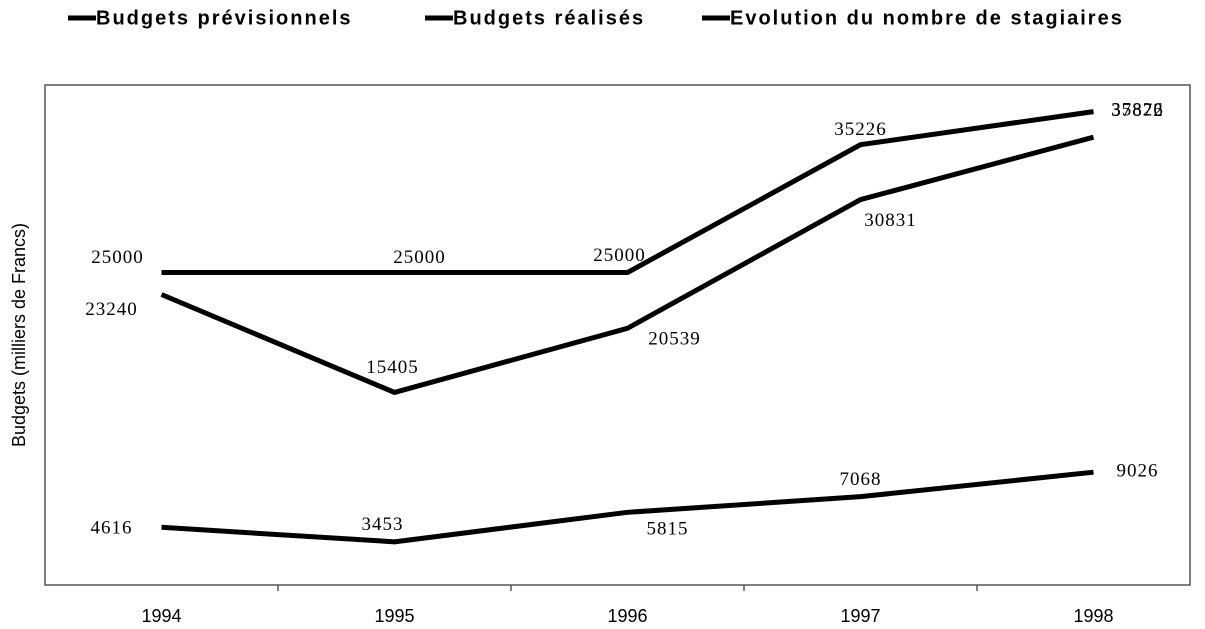 The height and width of the screenshot is (629, 1205). What do you see at coordinates (674, 339) in the screenshot?
I see `data-label: 20539` at bounding box center [674, 339].